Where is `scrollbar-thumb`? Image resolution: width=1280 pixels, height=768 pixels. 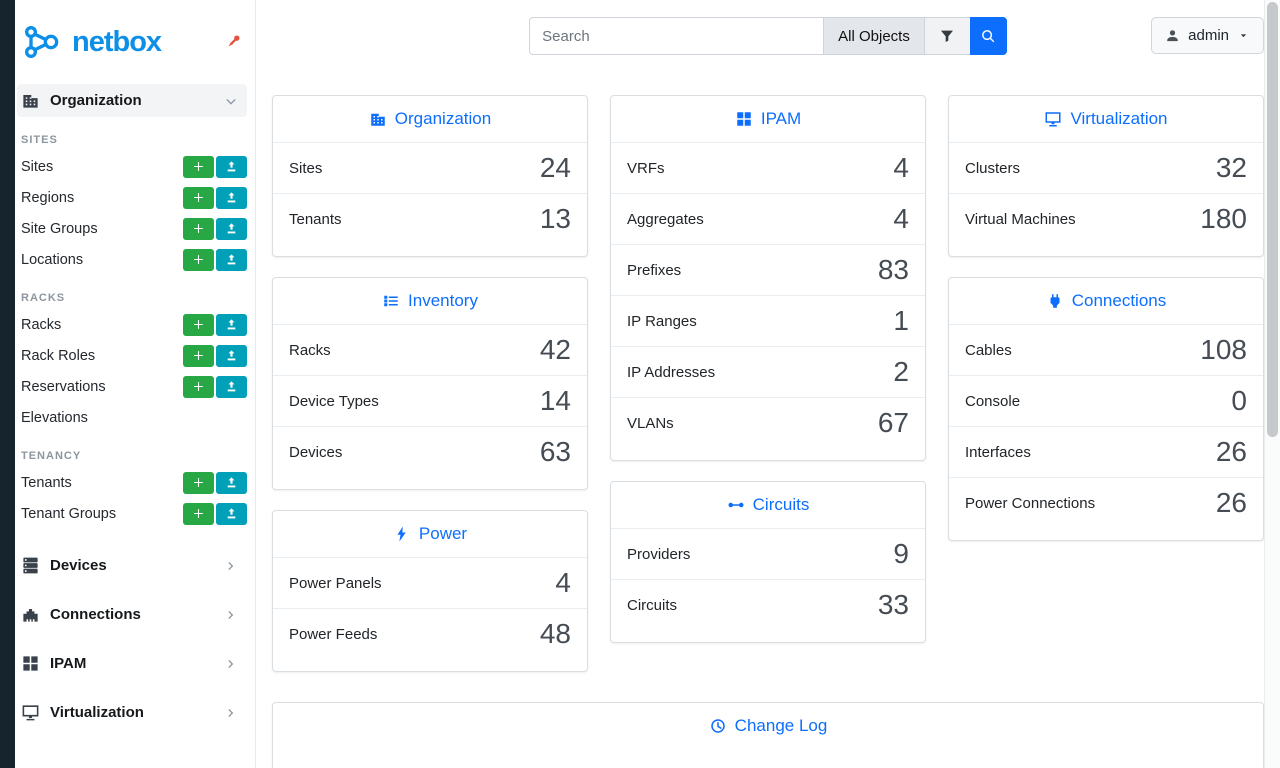
scrollbar-thumb is located at coordinates (1272, 219).